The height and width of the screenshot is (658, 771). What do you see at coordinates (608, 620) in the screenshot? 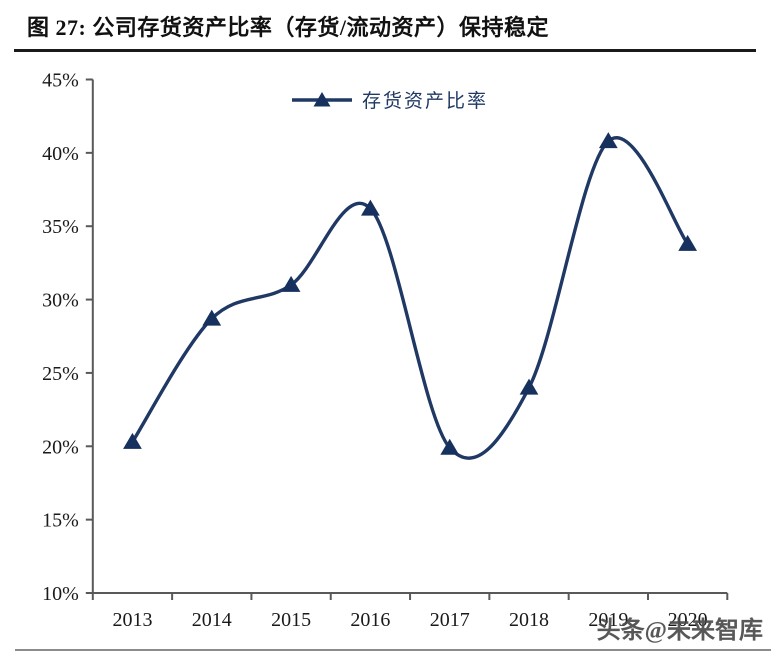
I see `x-tick-label: 2019` at bounding box center [608, 620].